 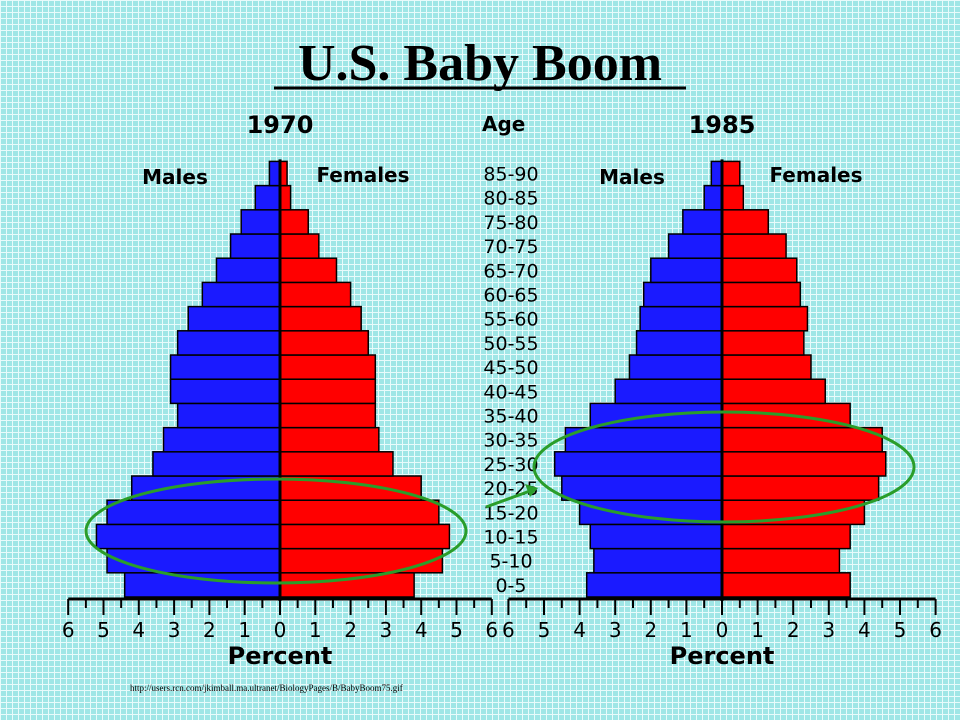 I want to click on age-label-75-80: 75-80, so click(x=510, y=223).